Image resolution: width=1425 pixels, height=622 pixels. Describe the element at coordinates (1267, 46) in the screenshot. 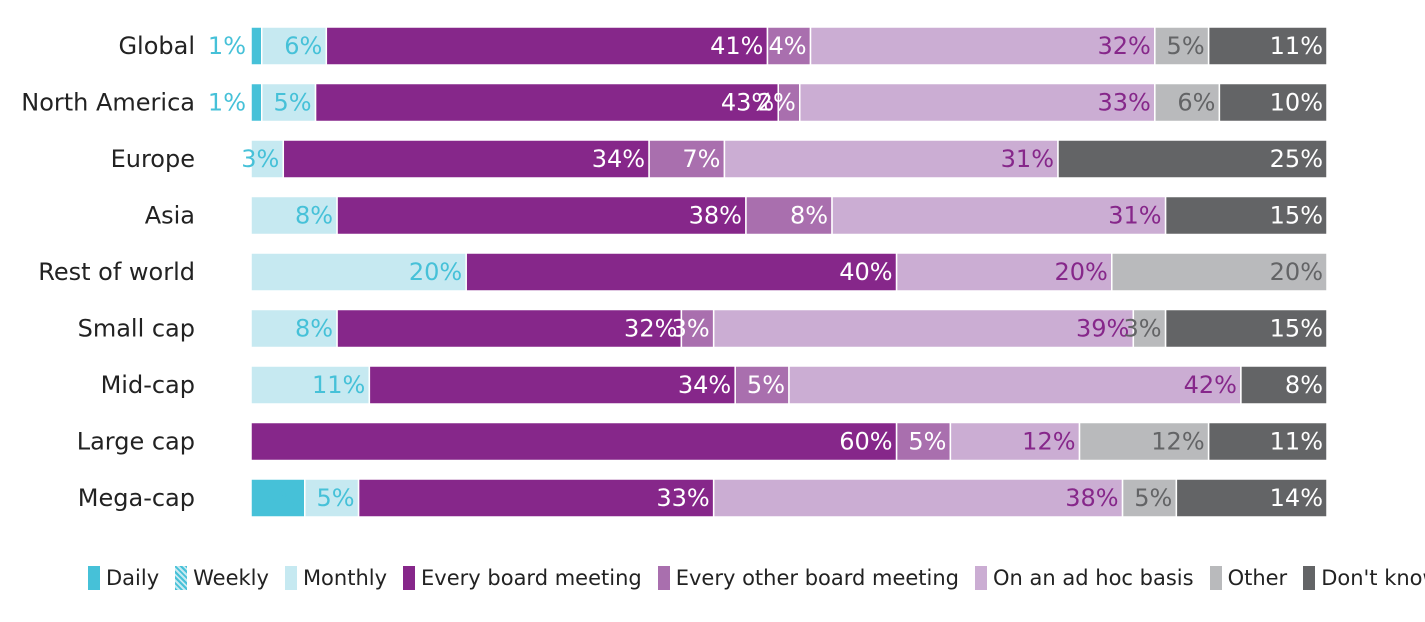

I see `bar-segment-global-don-t-know` at that location.